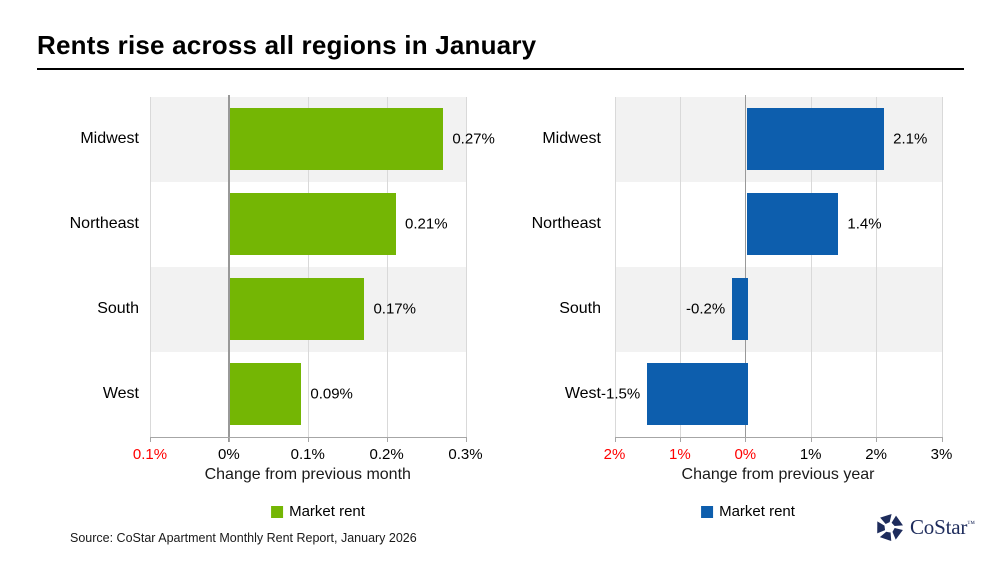 Image resolution: width=1000 pixels, height=562 pixels. What do you see at coordinates (229, 454) in the screenshot?
I see `chart-0-tick-label: 0%` at bounding box center [229, 454].